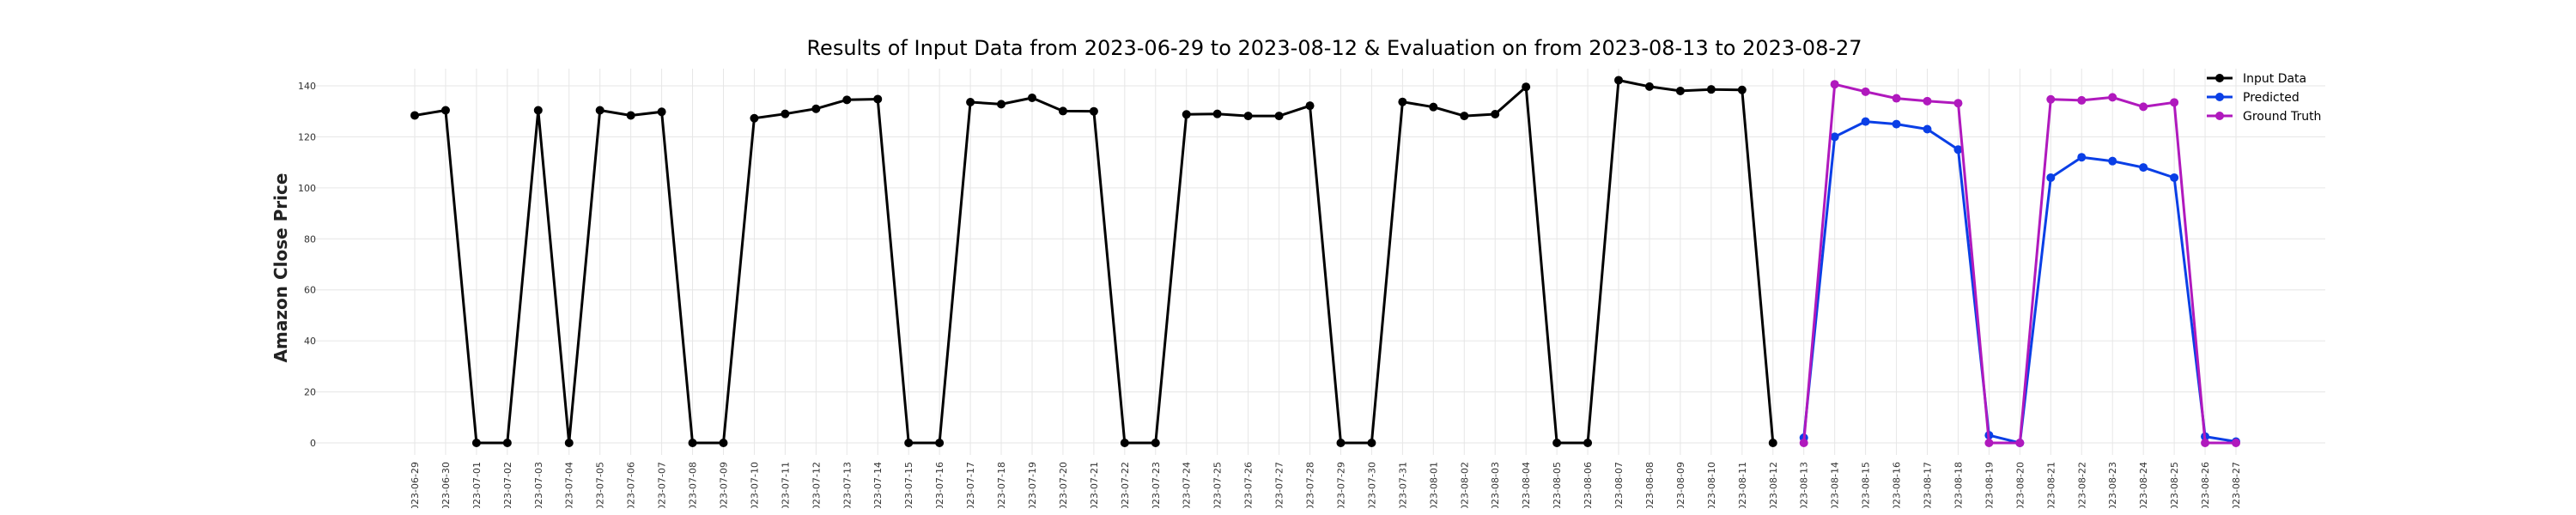  What do you see at coordinates (2282, 117) in the screenshot?
I see `legend-label: Ground Truth` at bounding box center [2282, 117].